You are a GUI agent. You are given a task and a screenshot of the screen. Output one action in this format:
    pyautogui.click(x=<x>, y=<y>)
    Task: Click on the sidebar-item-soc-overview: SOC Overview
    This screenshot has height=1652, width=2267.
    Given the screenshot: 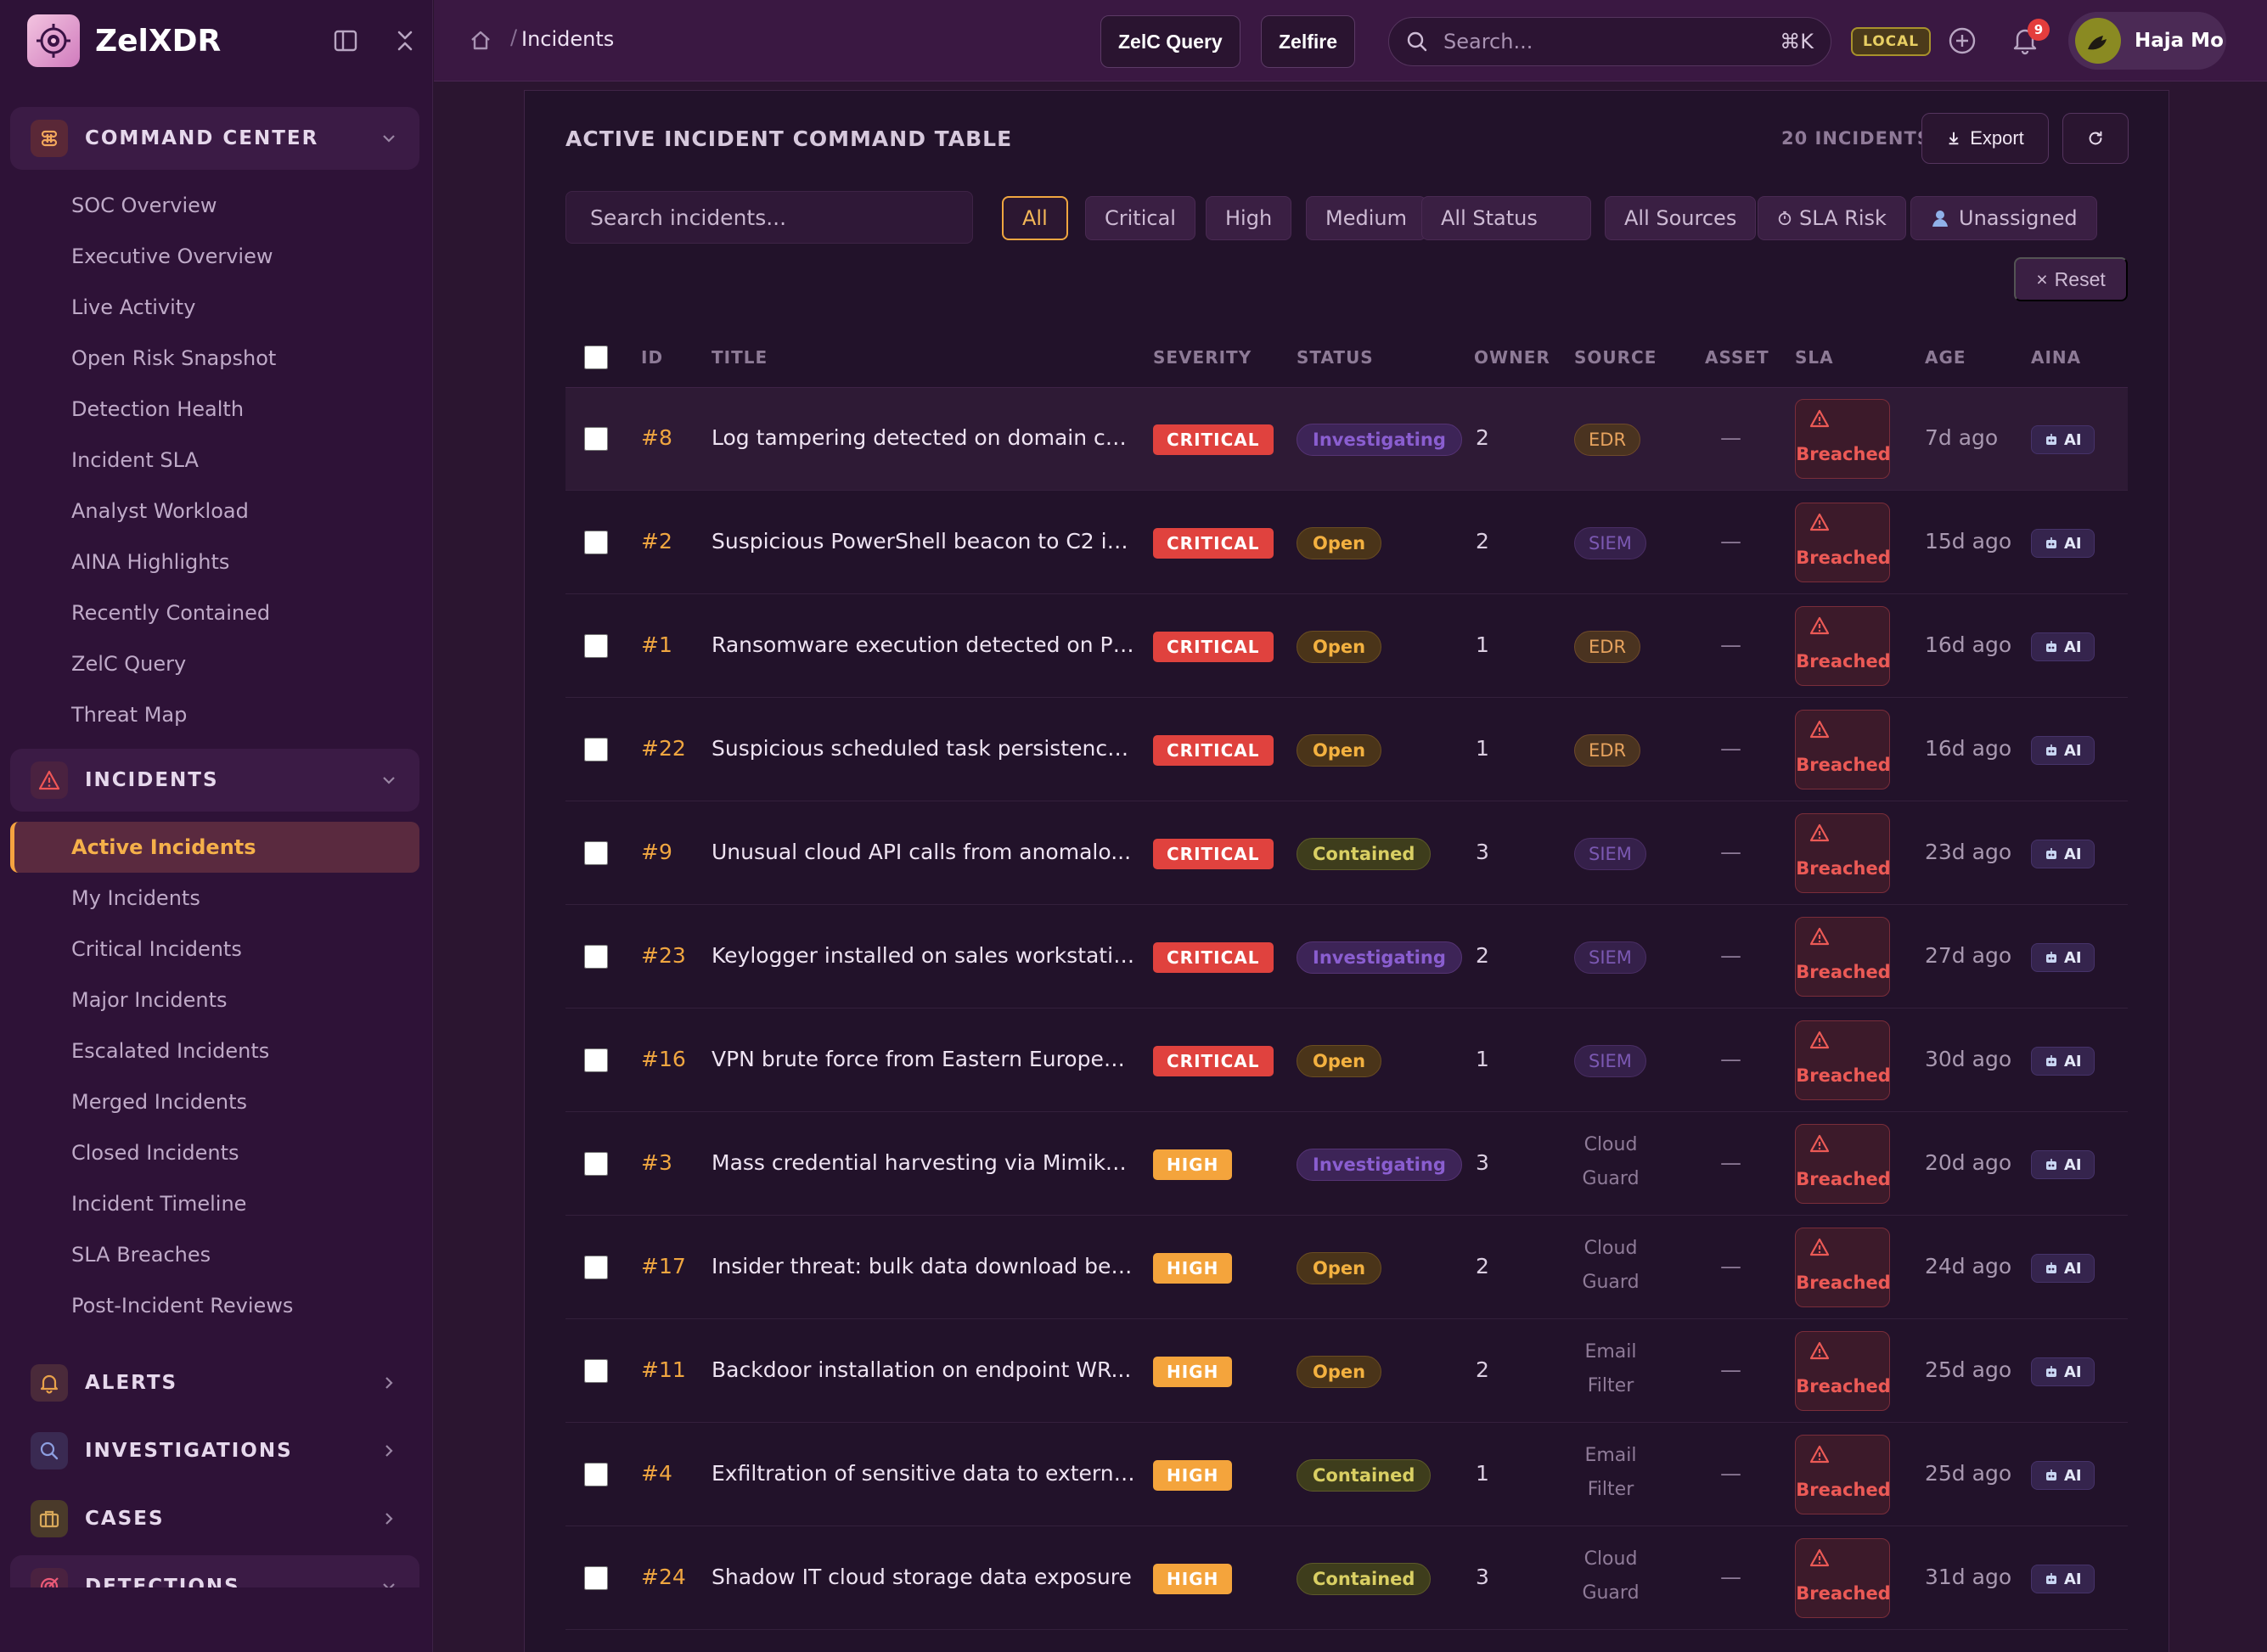 What is the action you would take?
    pyautogui.click(x=144, y=205)
    